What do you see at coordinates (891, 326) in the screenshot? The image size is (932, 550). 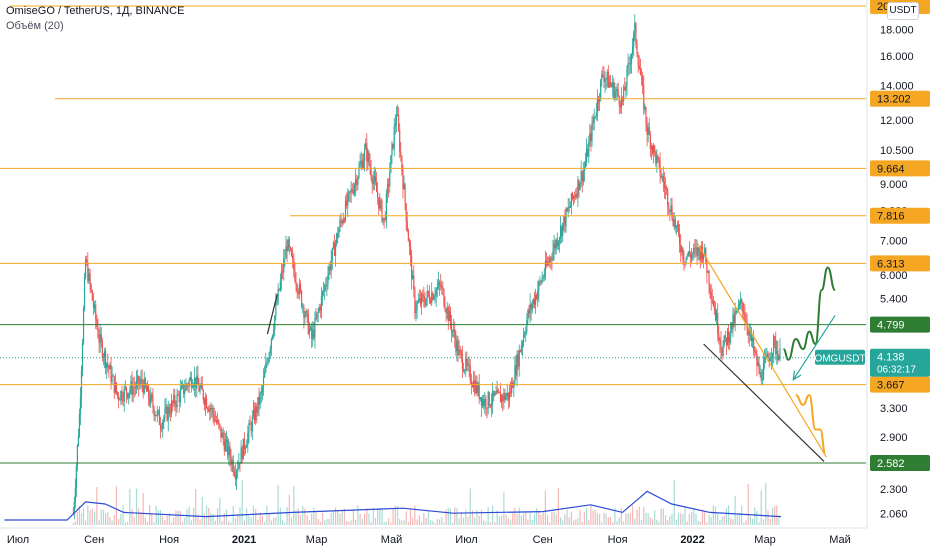 I see `price-level-label: 4.799` at bounding box center [891, 326].